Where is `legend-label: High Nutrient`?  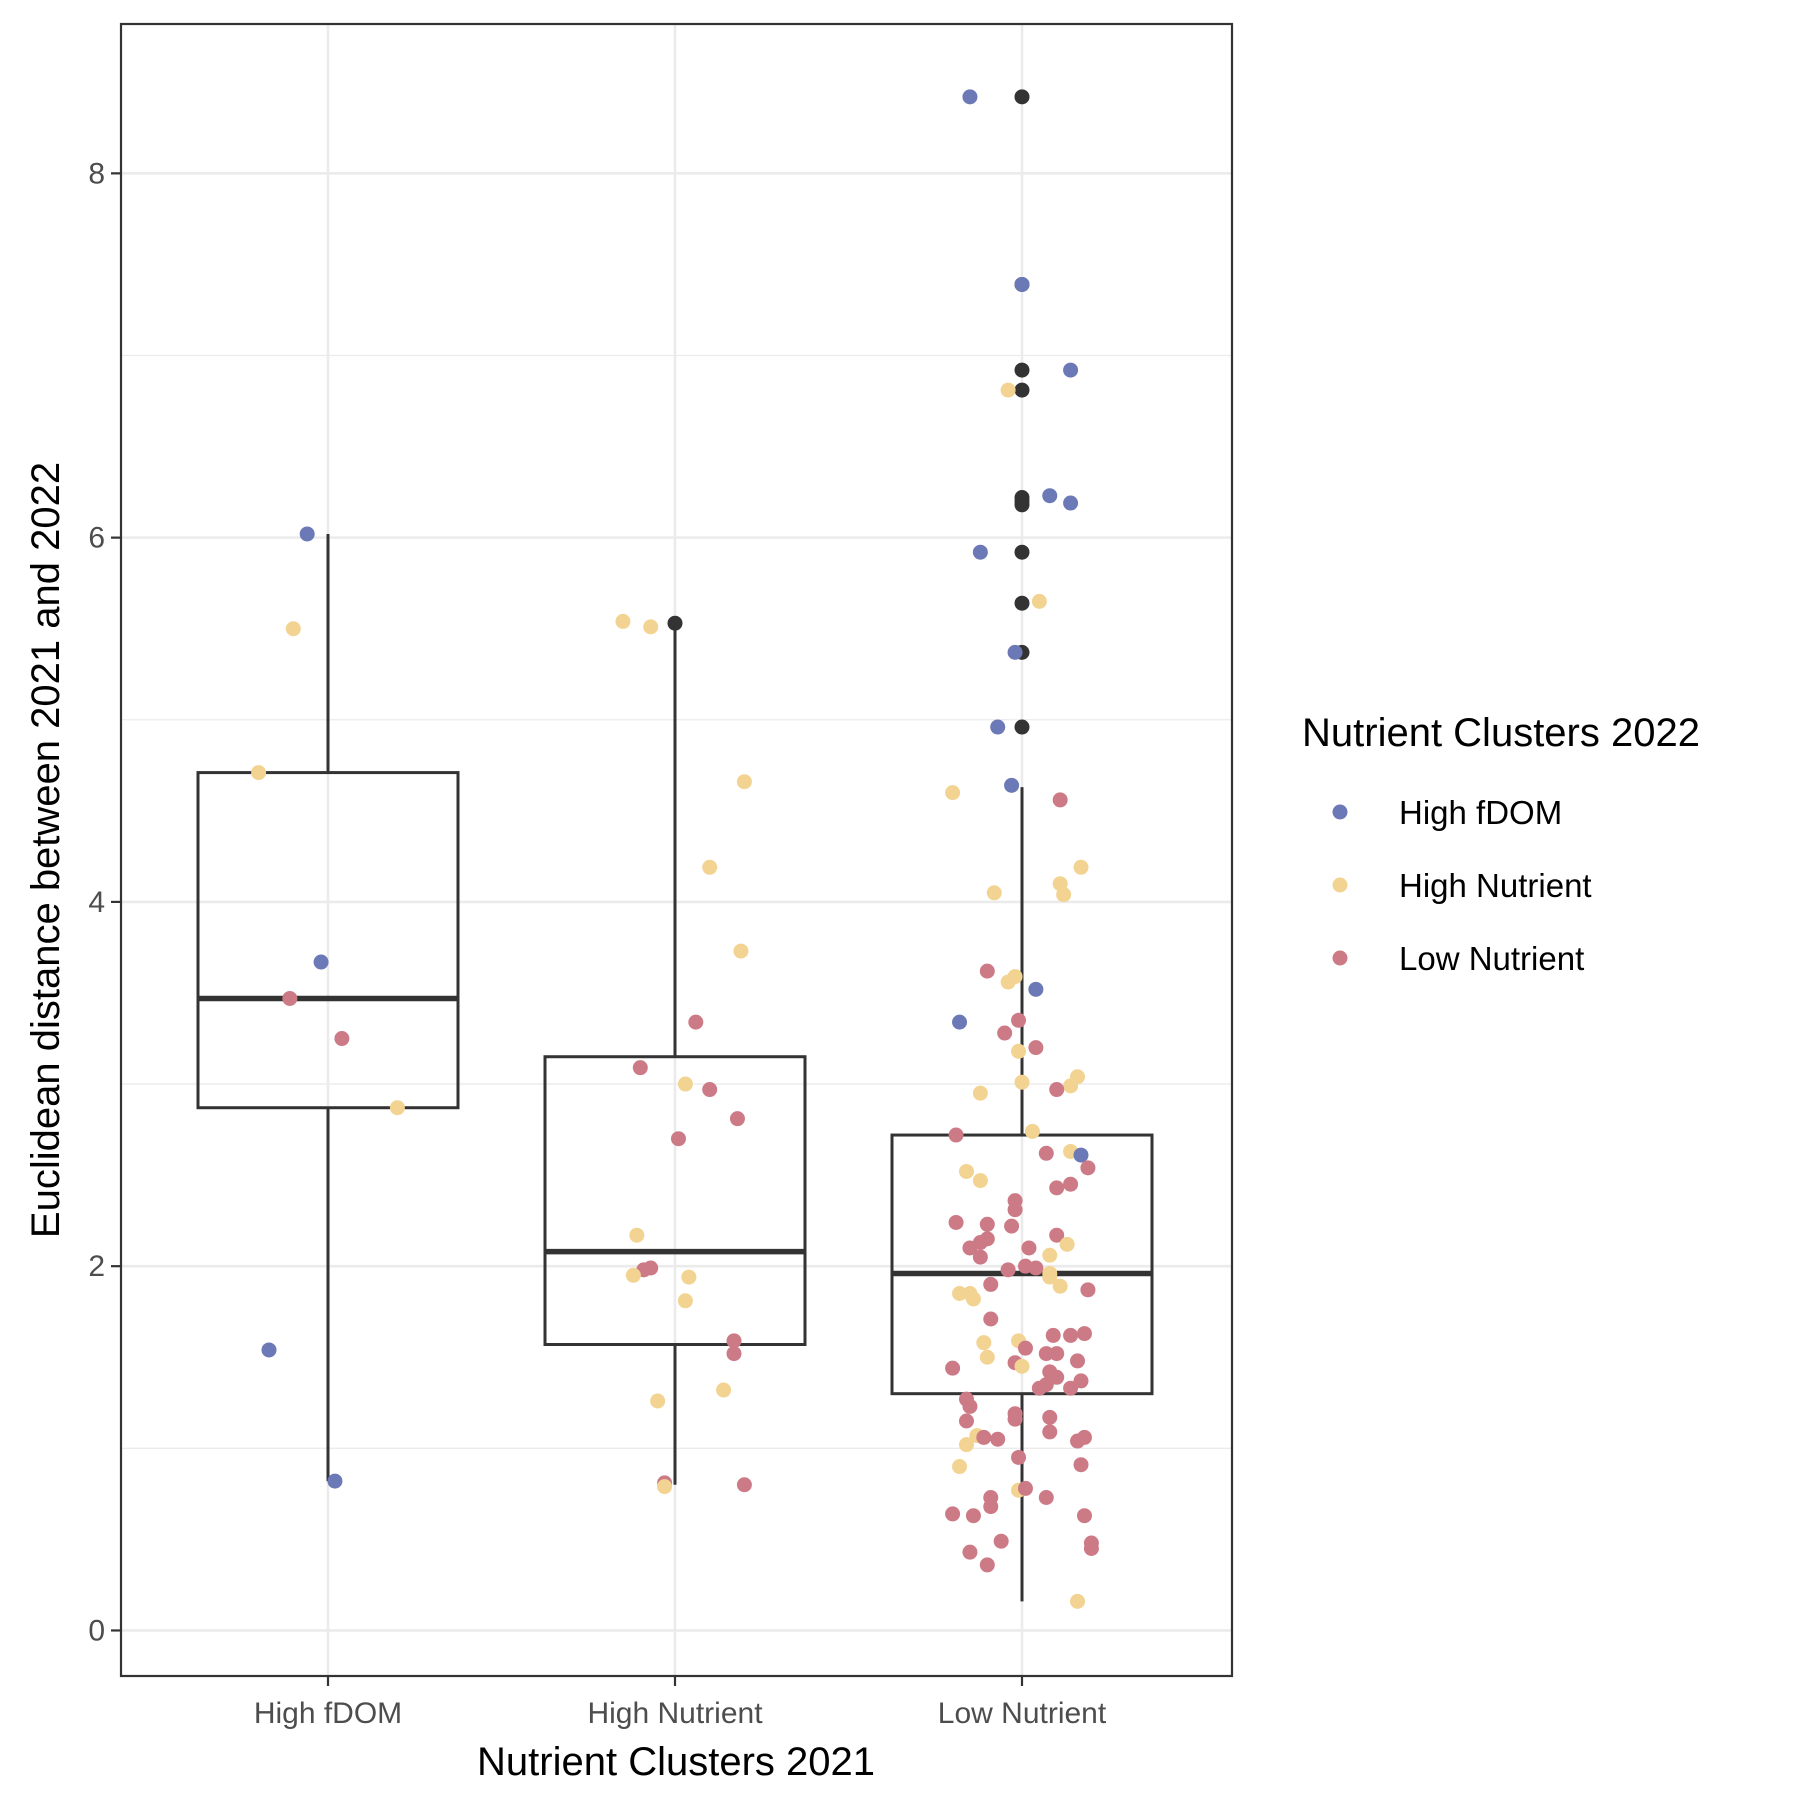 legend-label: High Nutrient is located at coordinates (1495, 885).